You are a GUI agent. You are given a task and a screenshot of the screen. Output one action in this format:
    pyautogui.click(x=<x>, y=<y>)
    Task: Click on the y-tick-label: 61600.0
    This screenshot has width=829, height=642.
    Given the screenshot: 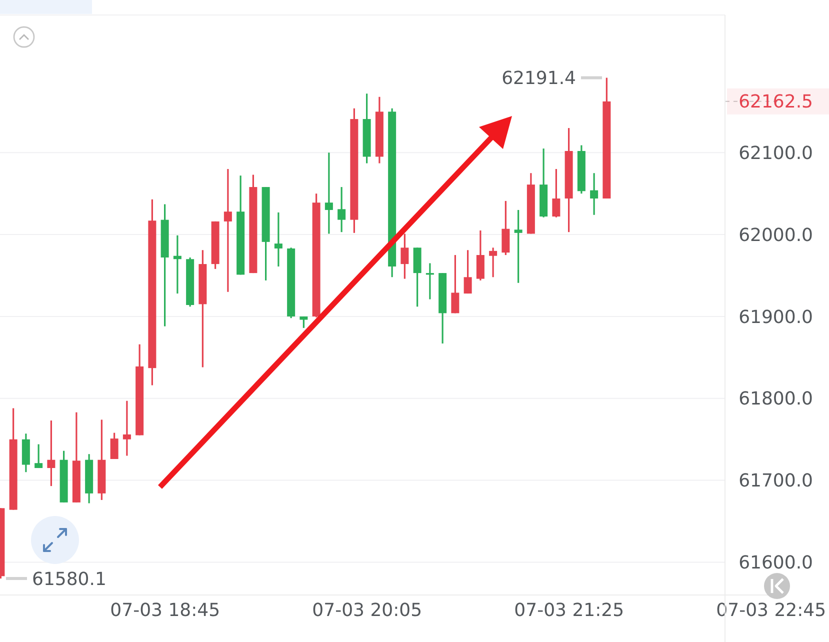 What is the action you would take?
    pyautogui.click(x=775, y=563)
    